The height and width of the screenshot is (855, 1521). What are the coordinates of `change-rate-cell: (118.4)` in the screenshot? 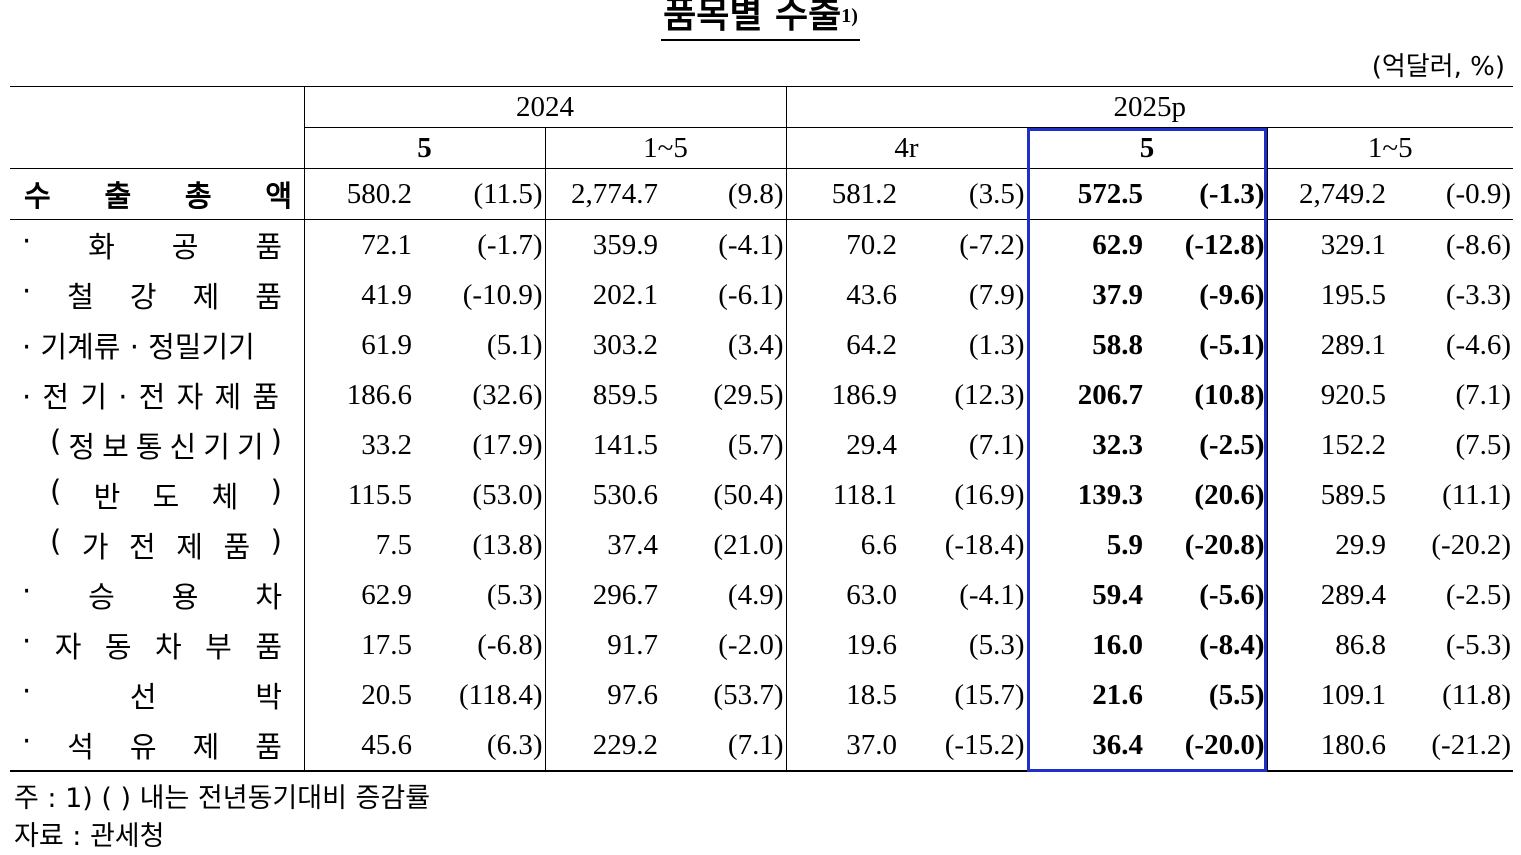 It's located at (501, 694).